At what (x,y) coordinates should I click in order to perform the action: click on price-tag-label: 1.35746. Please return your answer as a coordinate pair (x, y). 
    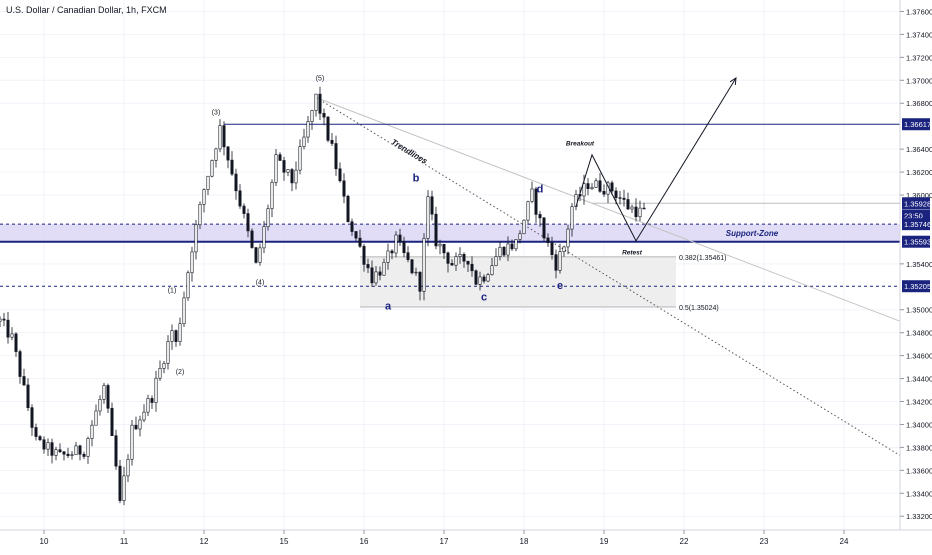
    Looking at the image, I should click on (917, 224).